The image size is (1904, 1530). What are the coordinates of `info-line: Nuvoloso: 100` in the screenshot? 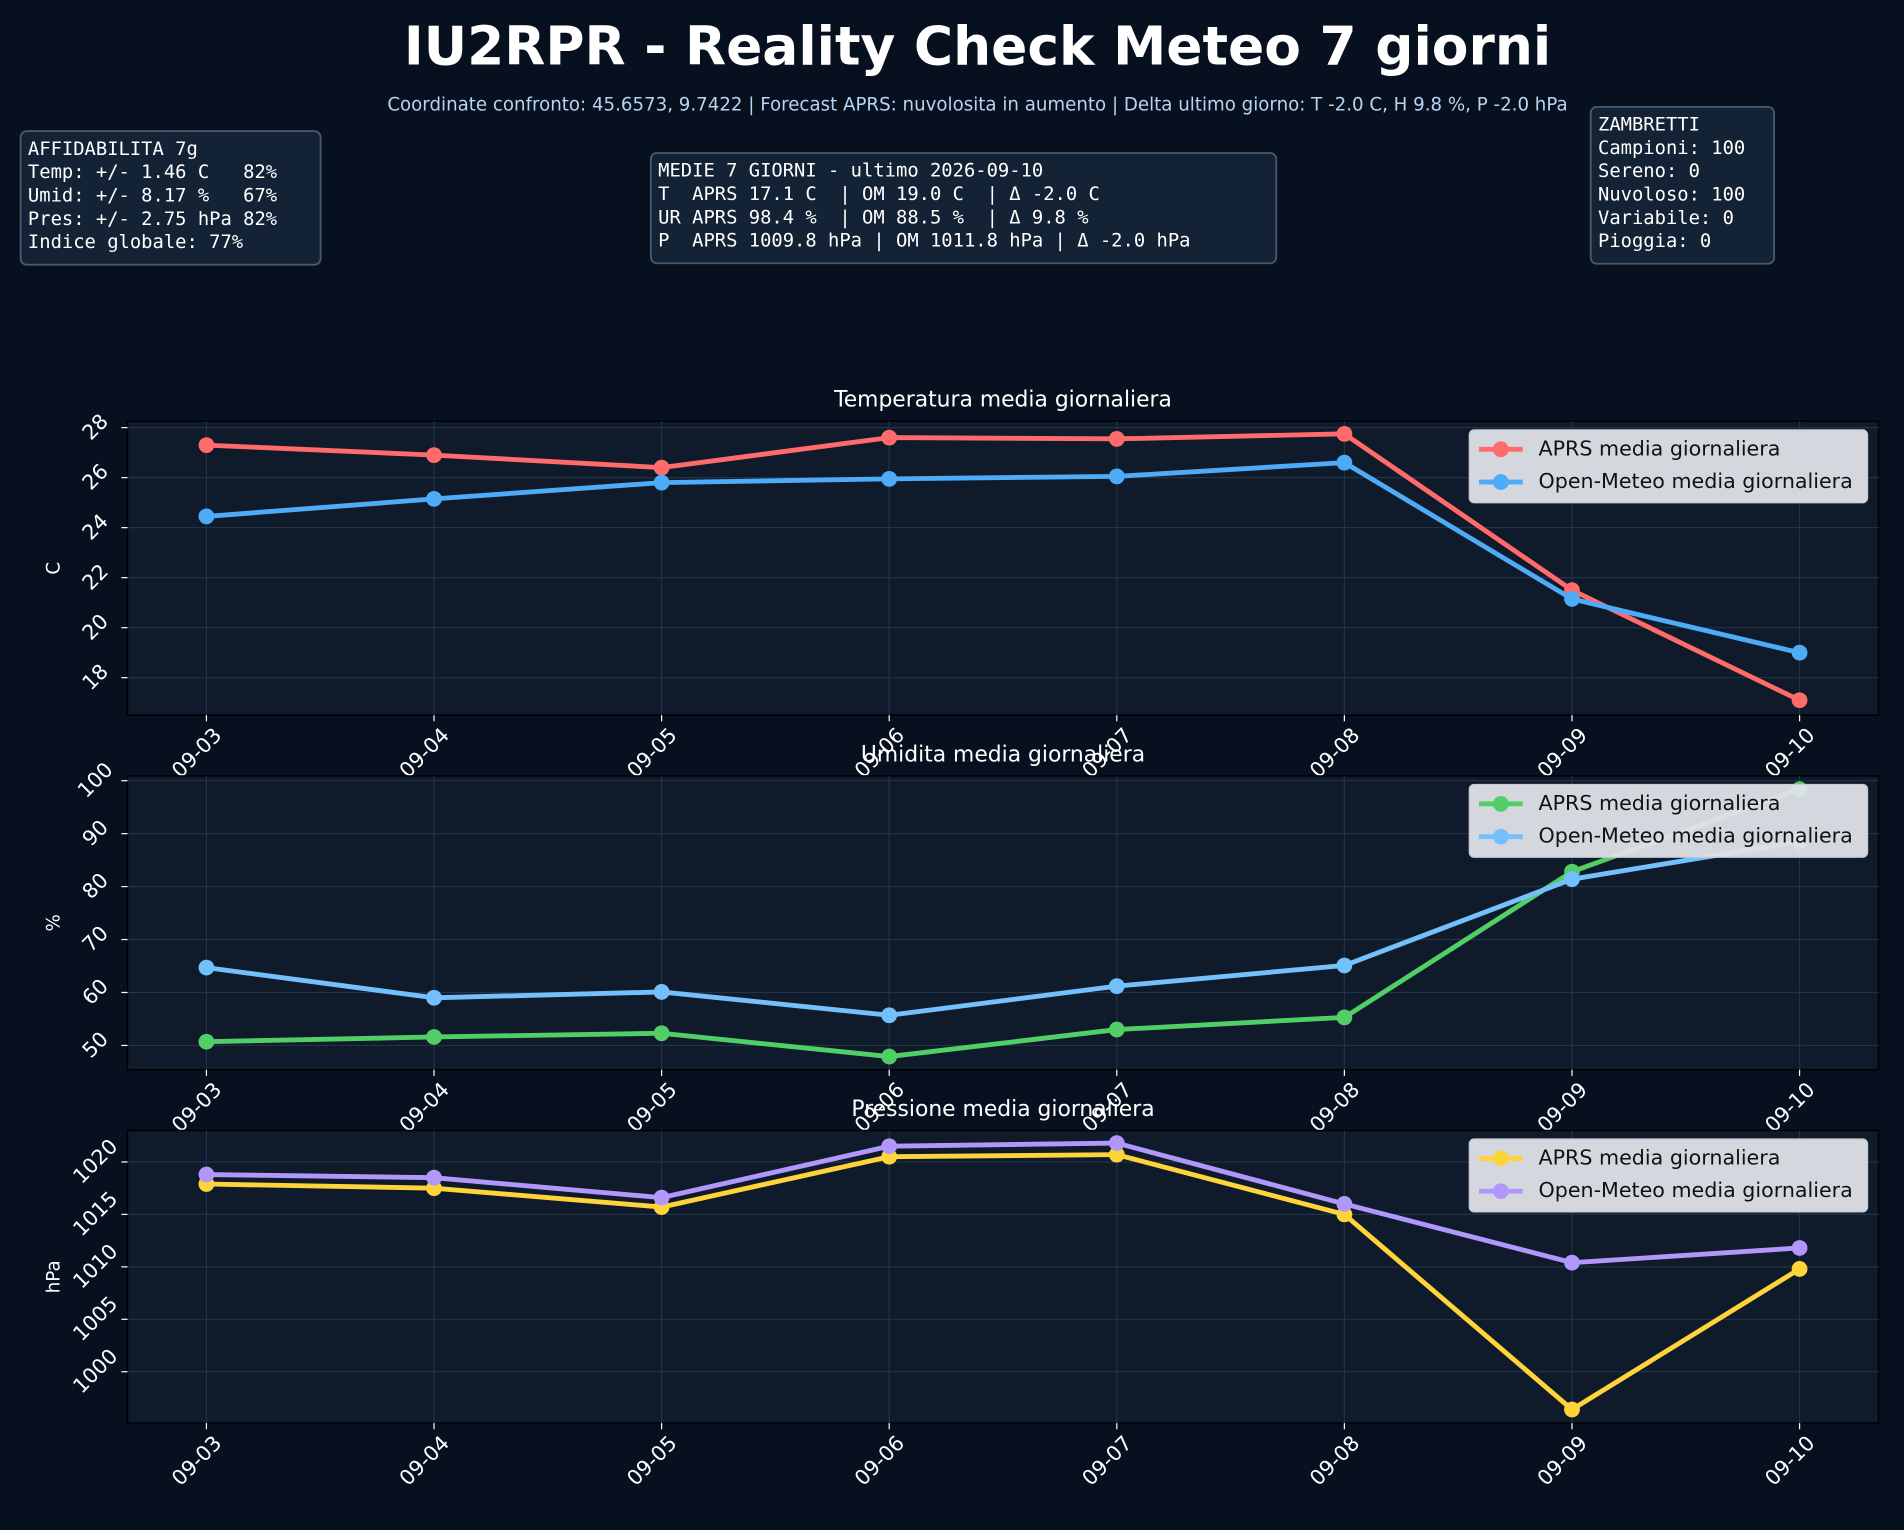 It's located at (1671, 195).